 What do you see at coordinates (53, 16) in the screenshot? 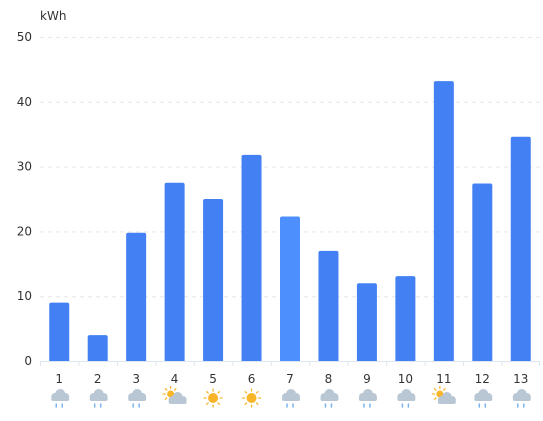
I see `y-axis-unit-label: kWh` at bounding box center [53, 16].